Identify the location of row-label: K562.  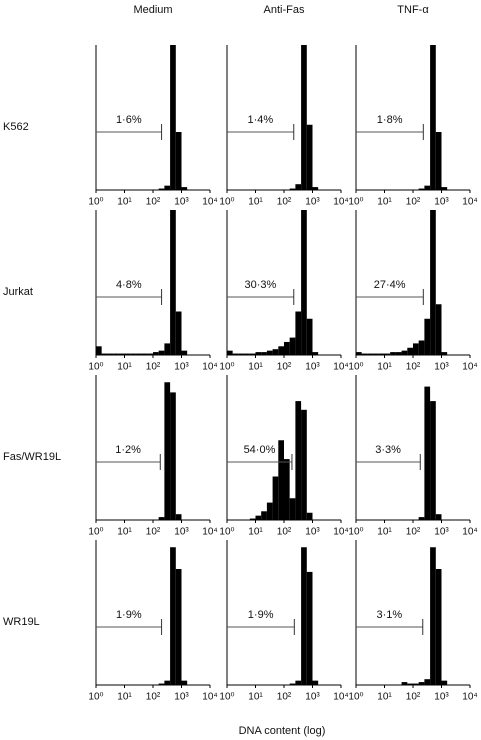
(16, 127).